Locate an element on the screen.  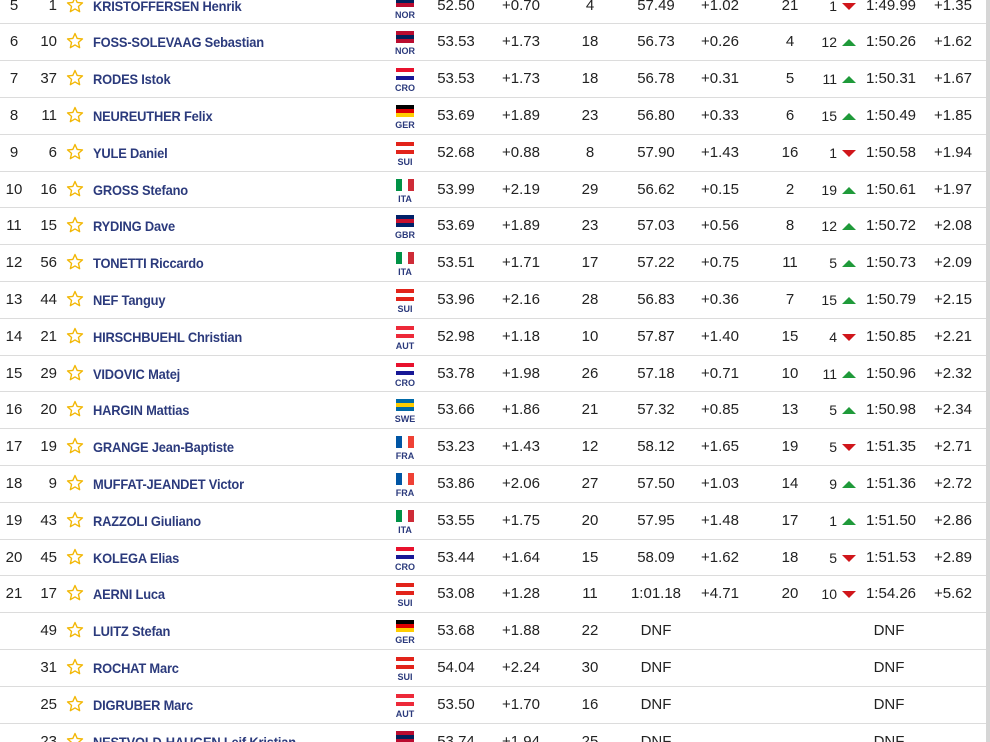
bib: 20 is located at coordinates (48, 410).